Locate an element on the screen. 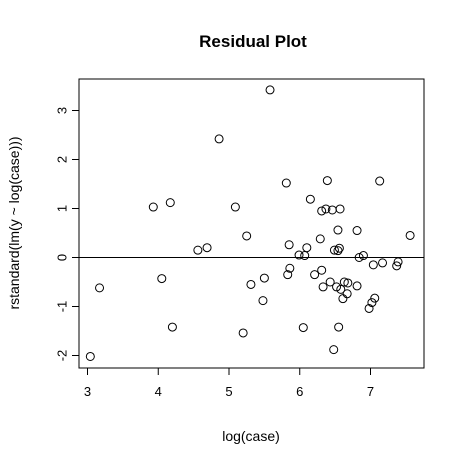 This screenshot has width=464, height=466. y-tick-label: 1 is located at coordinates (62, 208).